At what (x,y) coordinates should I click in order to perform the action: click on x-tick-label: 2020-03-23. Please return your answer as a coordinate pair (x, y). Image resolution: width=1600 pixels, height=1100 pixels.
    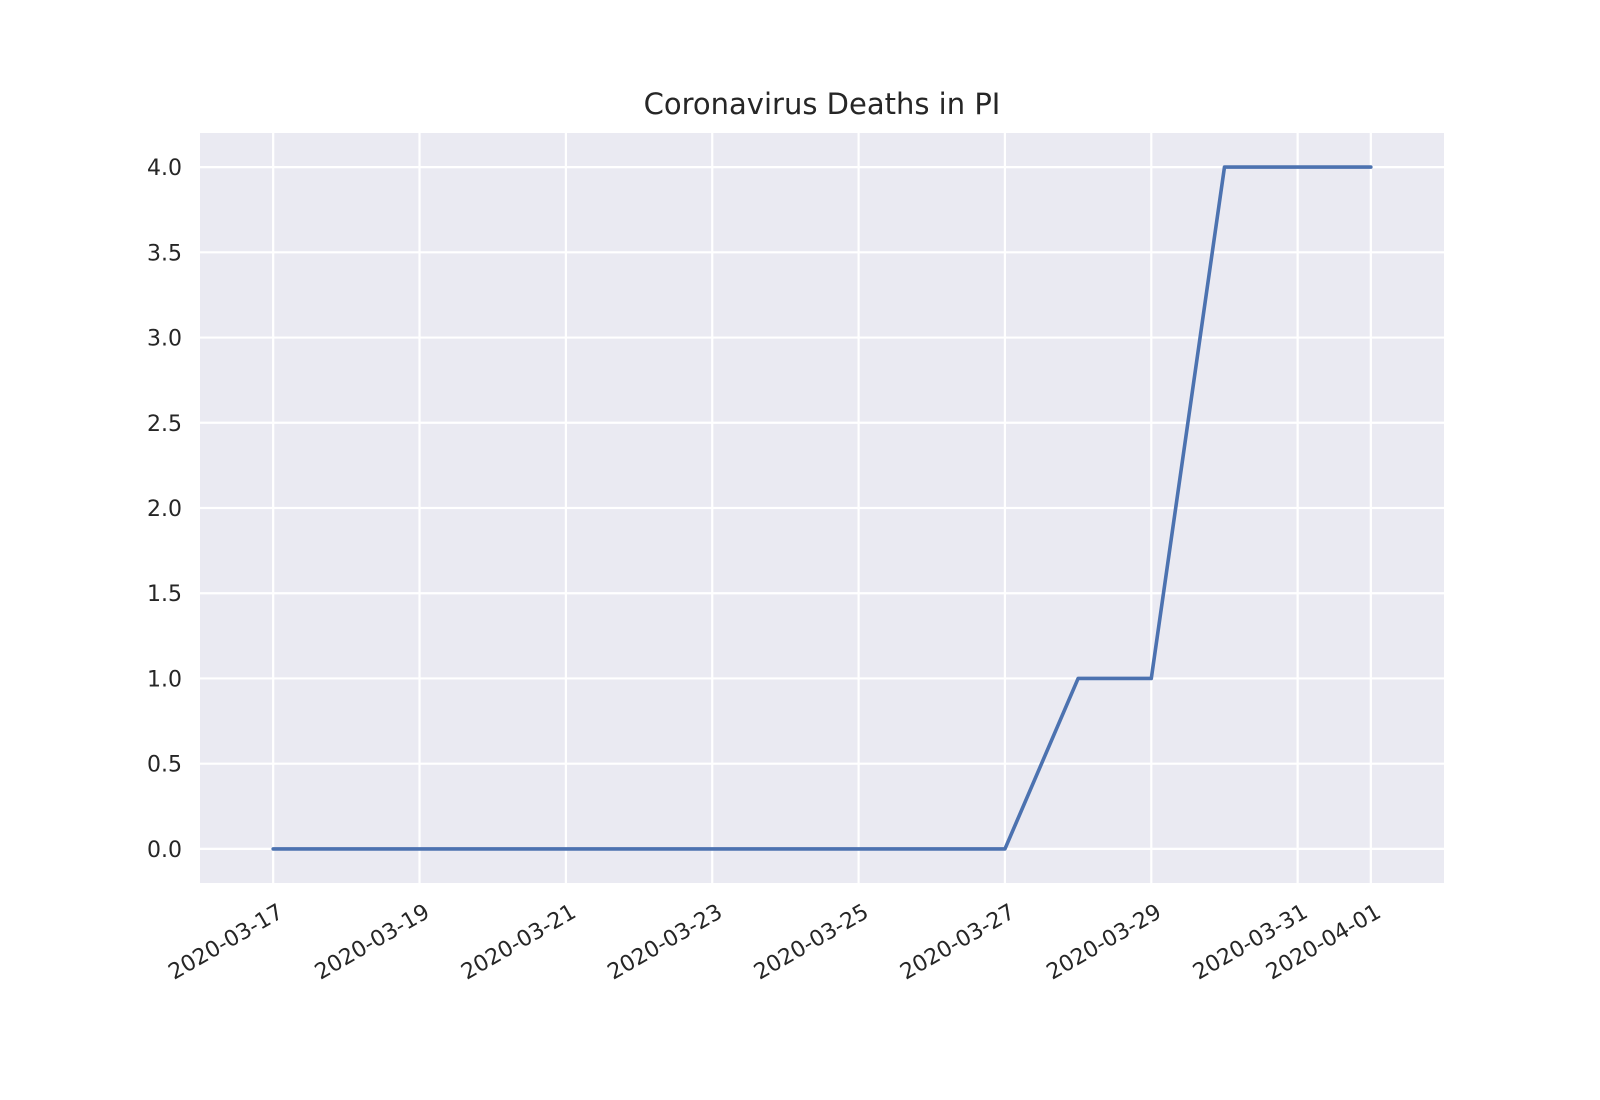
    Looking at the image, I should click on (665, 943).